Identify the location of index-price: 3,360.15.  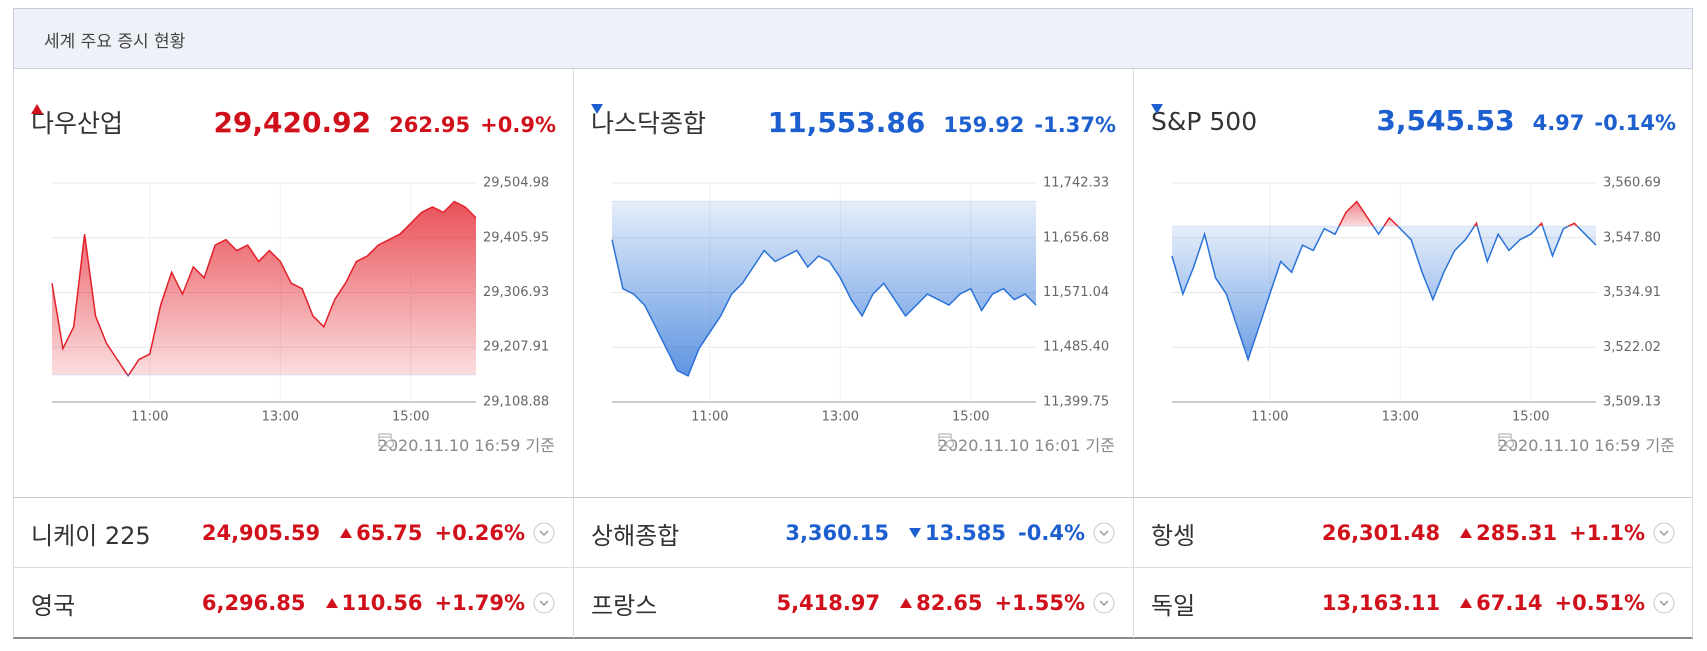
(837, 533).